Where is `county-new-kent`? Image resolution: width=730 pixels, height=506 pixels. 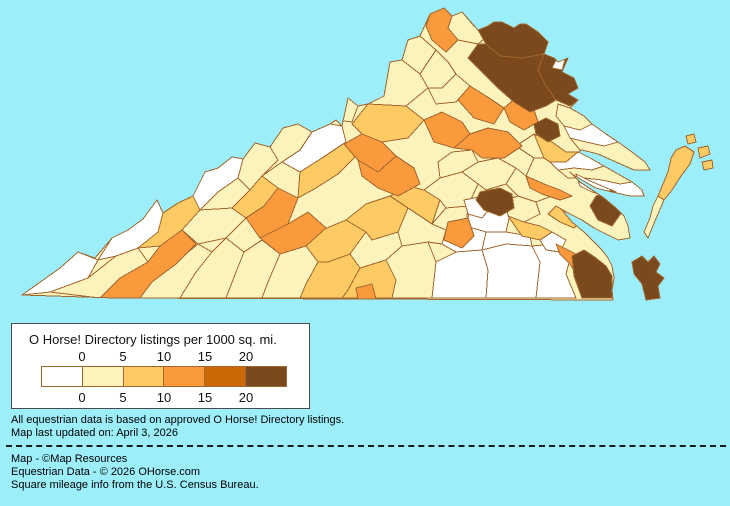 county-new-kent is located at coordinates (495, 202).